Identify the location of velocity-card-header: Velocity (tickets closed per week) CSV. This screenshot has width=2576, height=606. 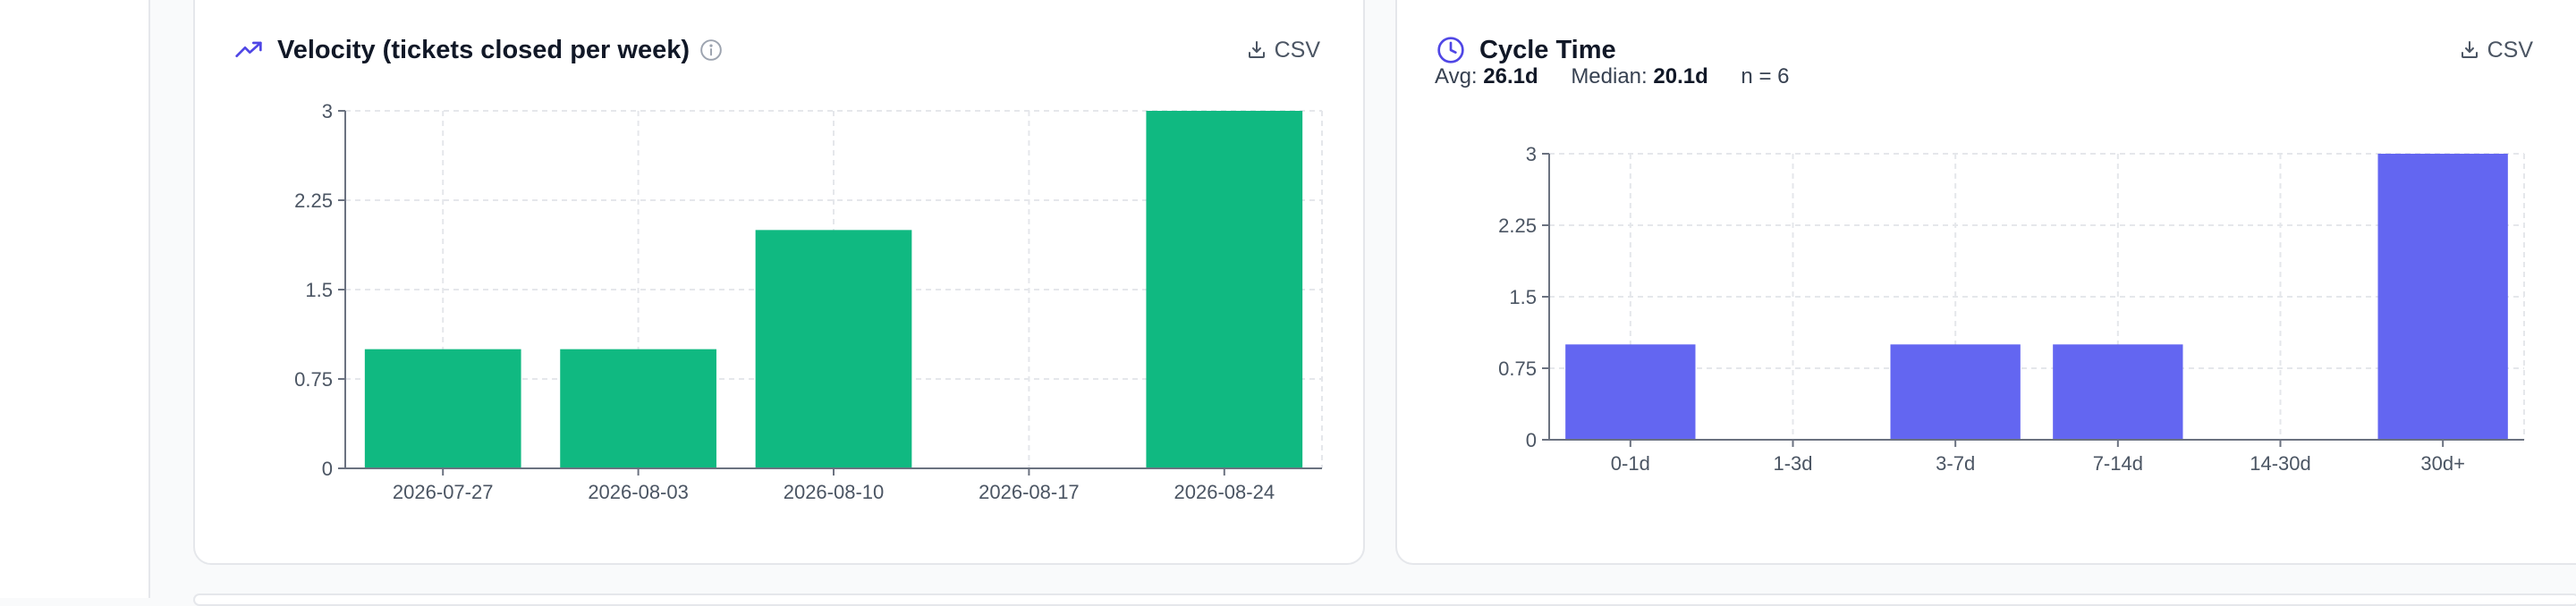
(776, 50).